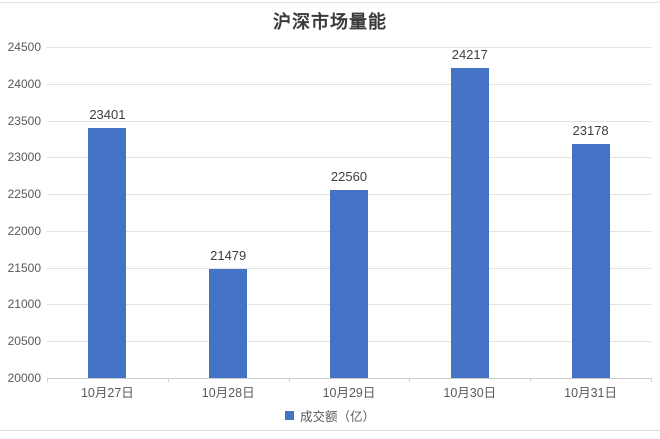 Image resolution: width=660 pixels, height=439 pixels. Describe the element at coordinates (337, 417) in the screenshot. I see `legend-label: 成交额（亿）` at that location.